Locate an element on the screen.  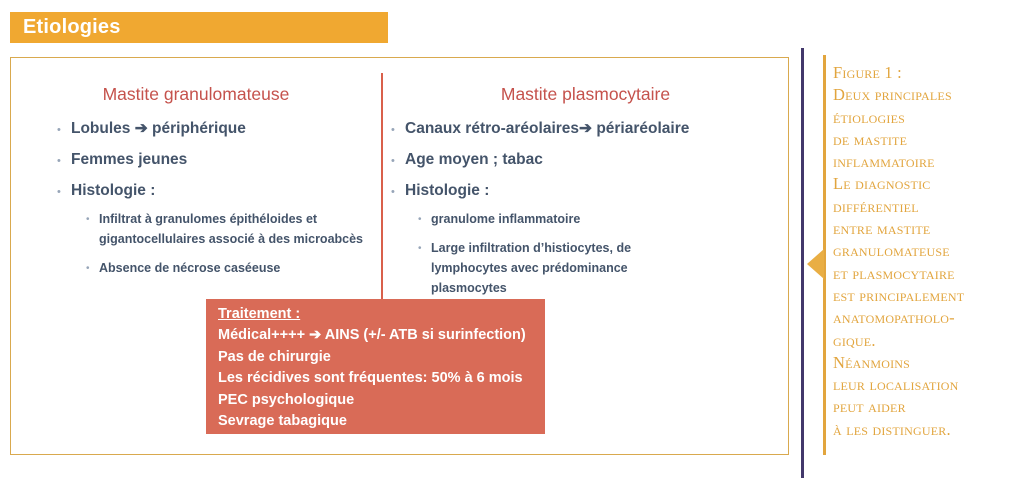
sub-bullet-item: granulome inflammatoire is located at coordinates (559, 219).